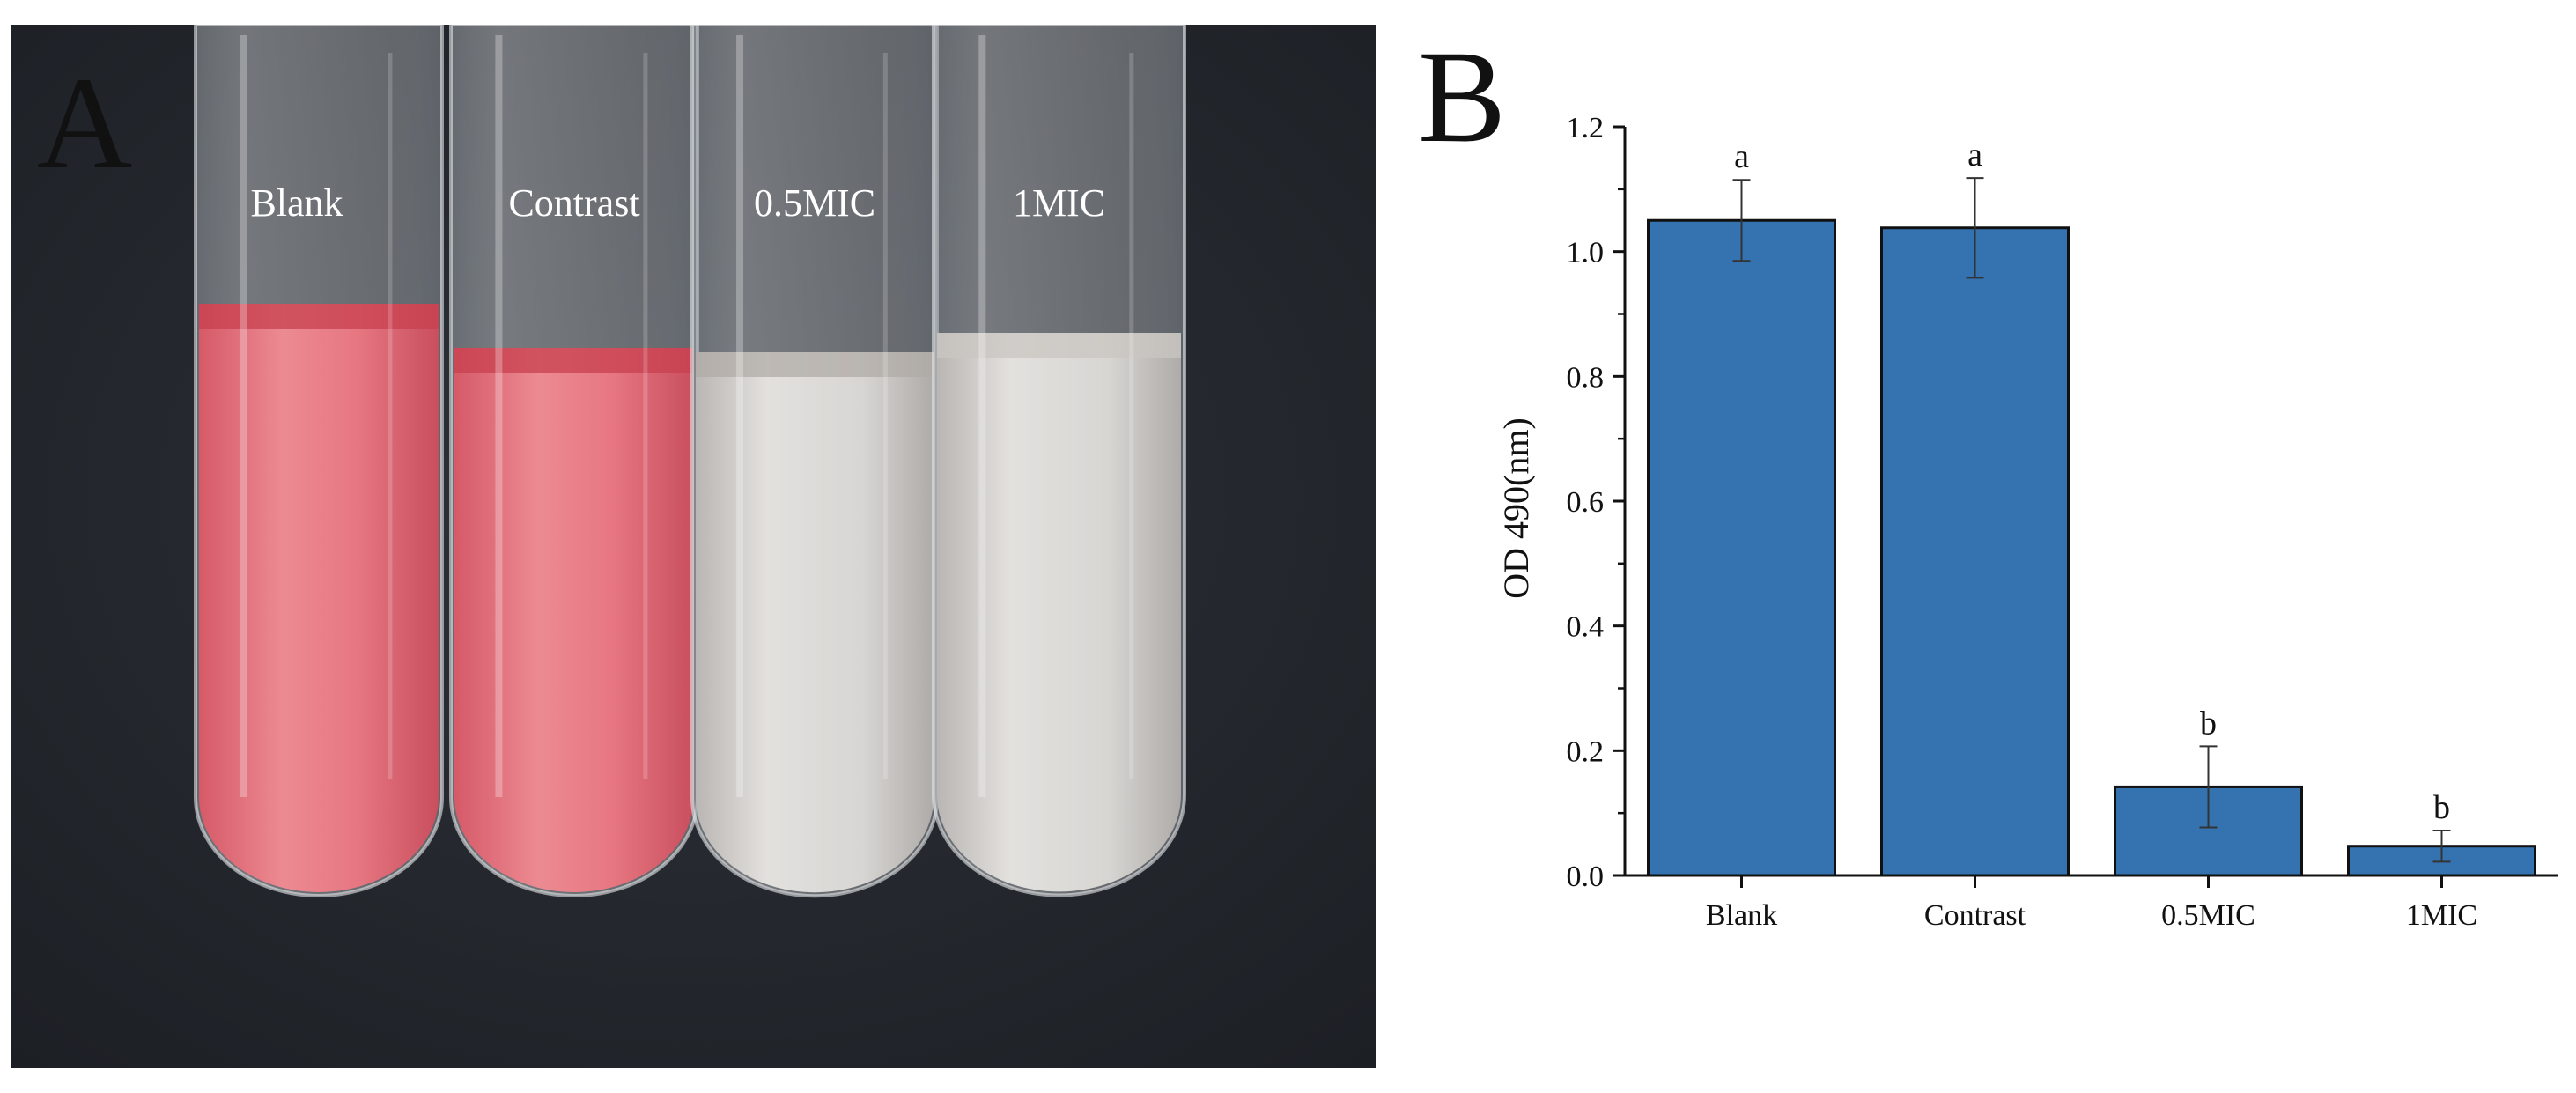 This screenshot has width=2576, height=1093. What do you see at coordinates (84, 123) in the screenshot?
I see `panel-a-letter: A` at bounding box center [84, 123].